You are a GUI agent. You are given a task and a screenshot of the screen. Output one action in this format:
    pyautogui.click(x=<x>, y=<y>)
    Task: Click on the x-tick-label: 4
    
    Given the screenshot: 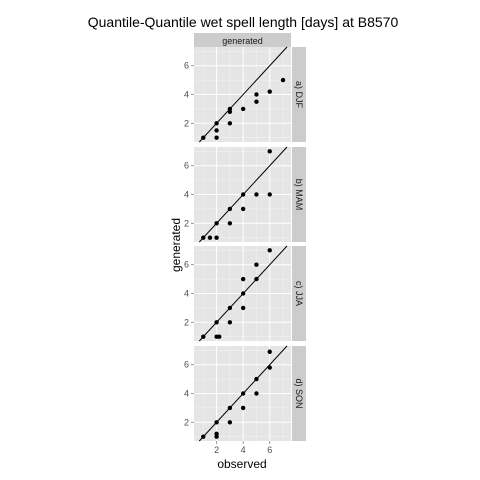 What is the action you would take?
    pyautogui.click(x=243, y=450)
    